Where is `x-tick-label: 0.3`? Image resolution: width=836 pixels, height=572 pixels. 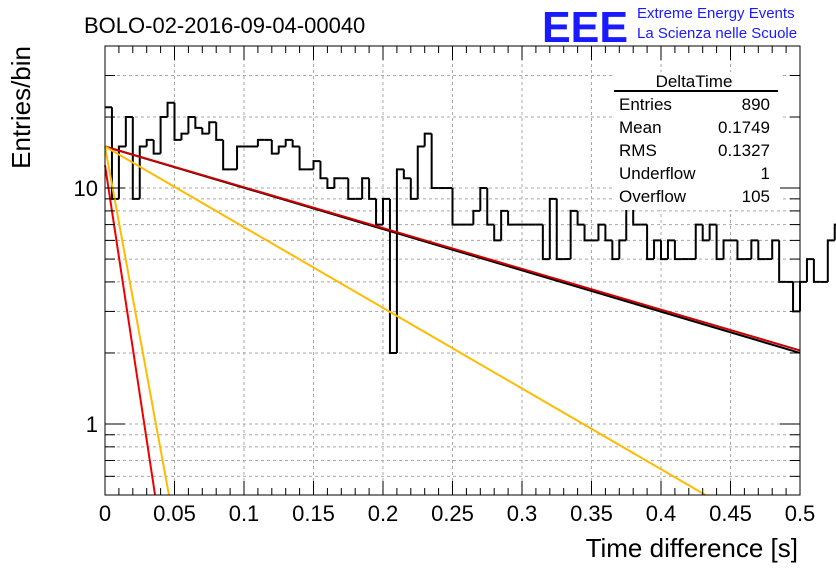 x-tick-label: 0.3 is located at coordinates (522, 513).